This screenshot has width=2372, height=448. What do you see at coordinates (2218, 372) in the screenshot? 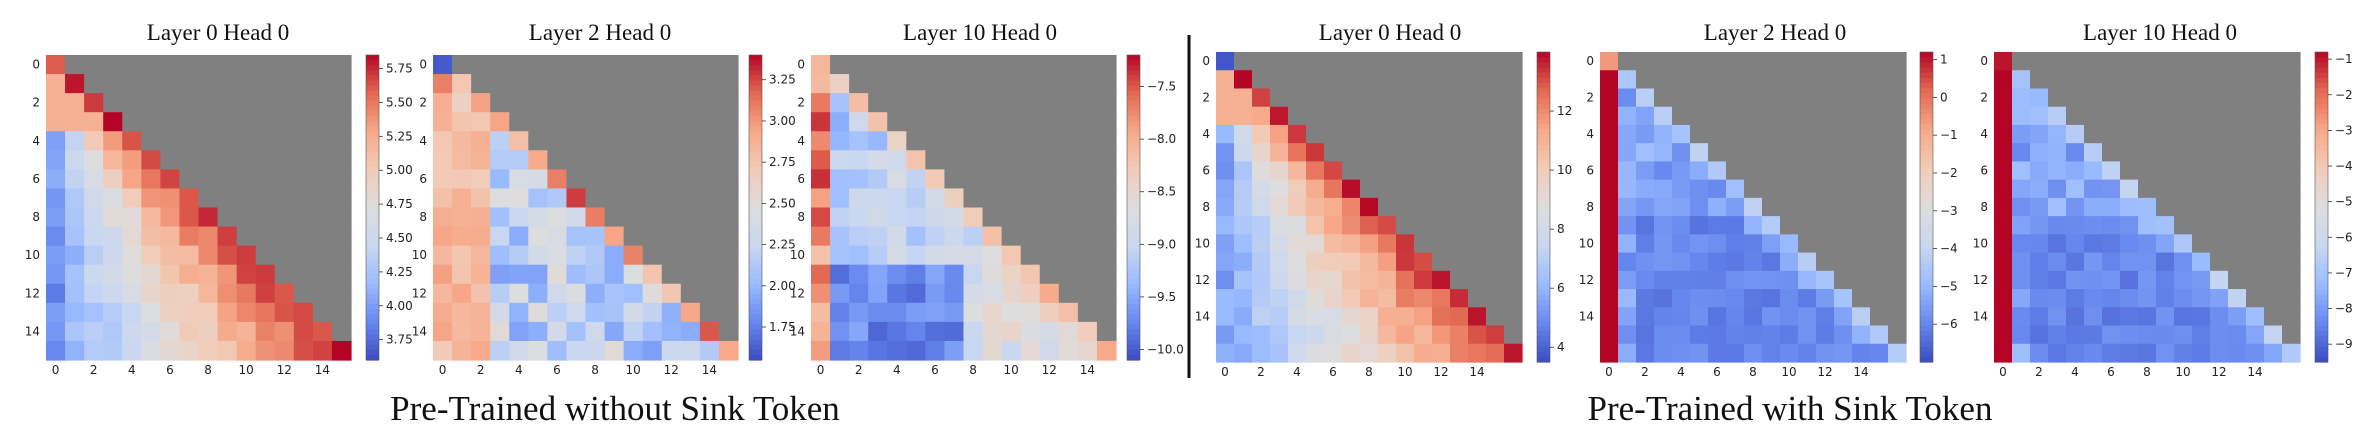
I see `x-tick-label: 12` at bounding box center [2218, 372].